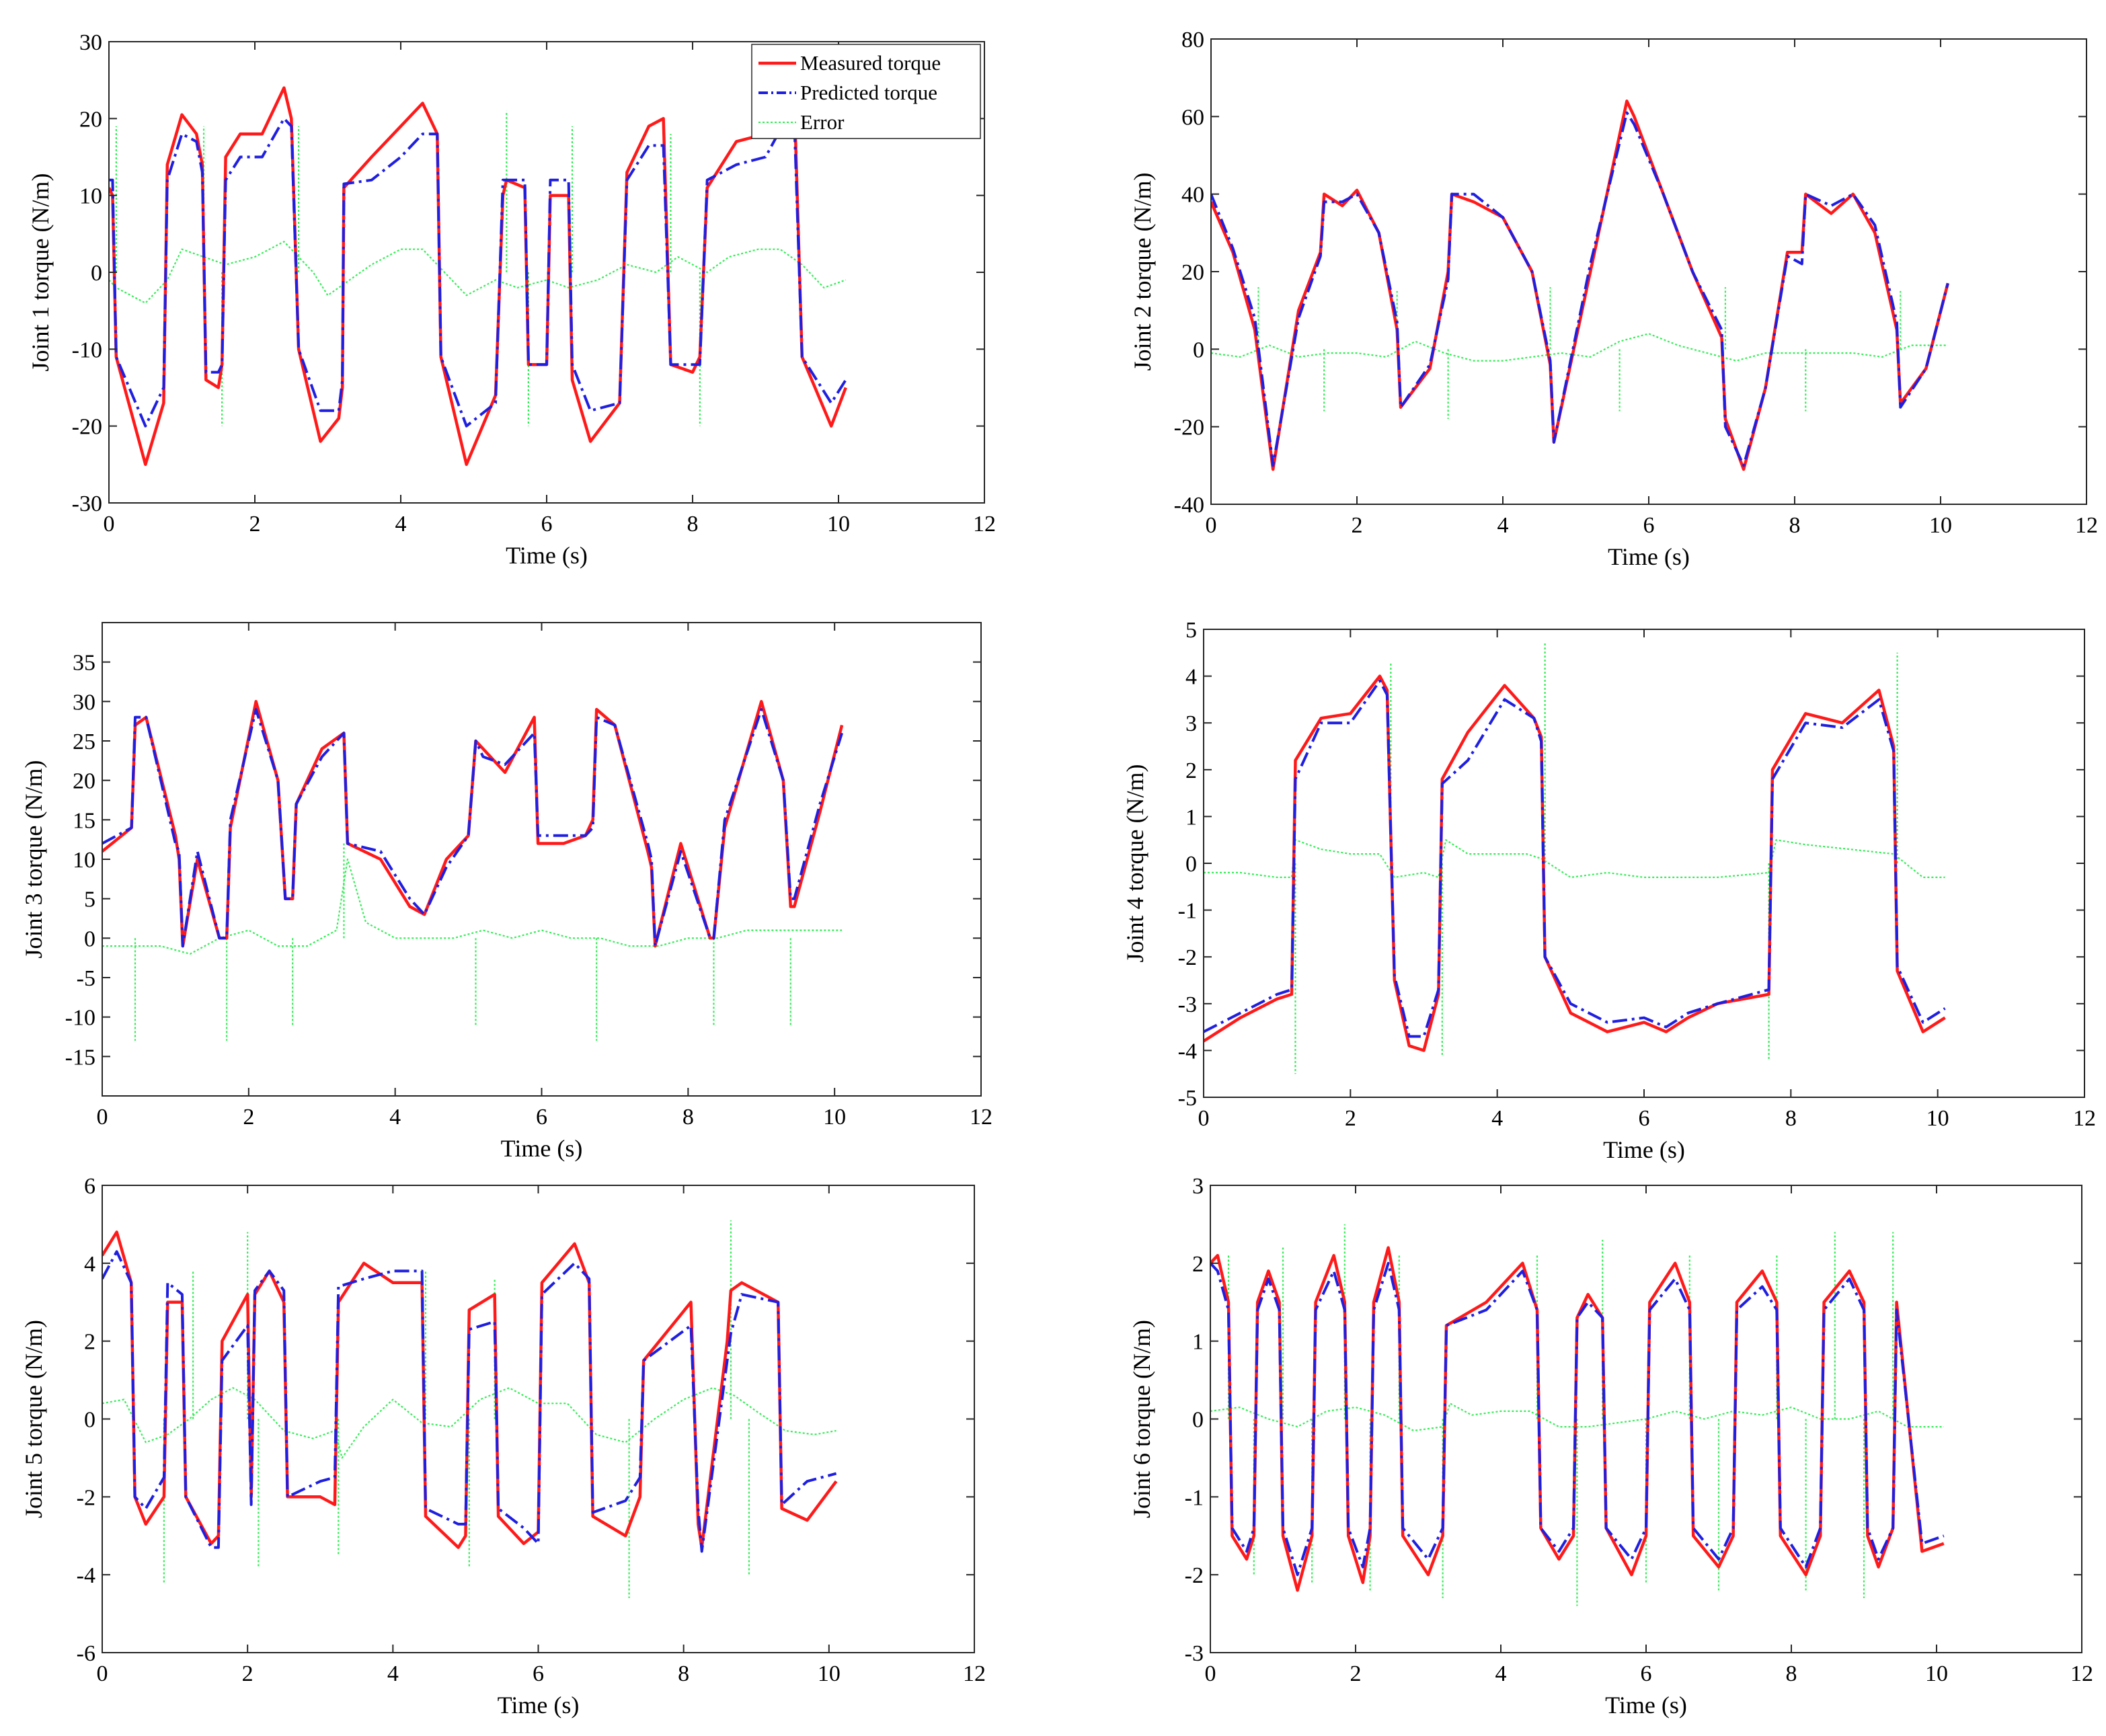  What do you see at coordinates (86, 1653) in the screenshot?
I see `y-tick-label: -6` at bounding box center [86, 1653].